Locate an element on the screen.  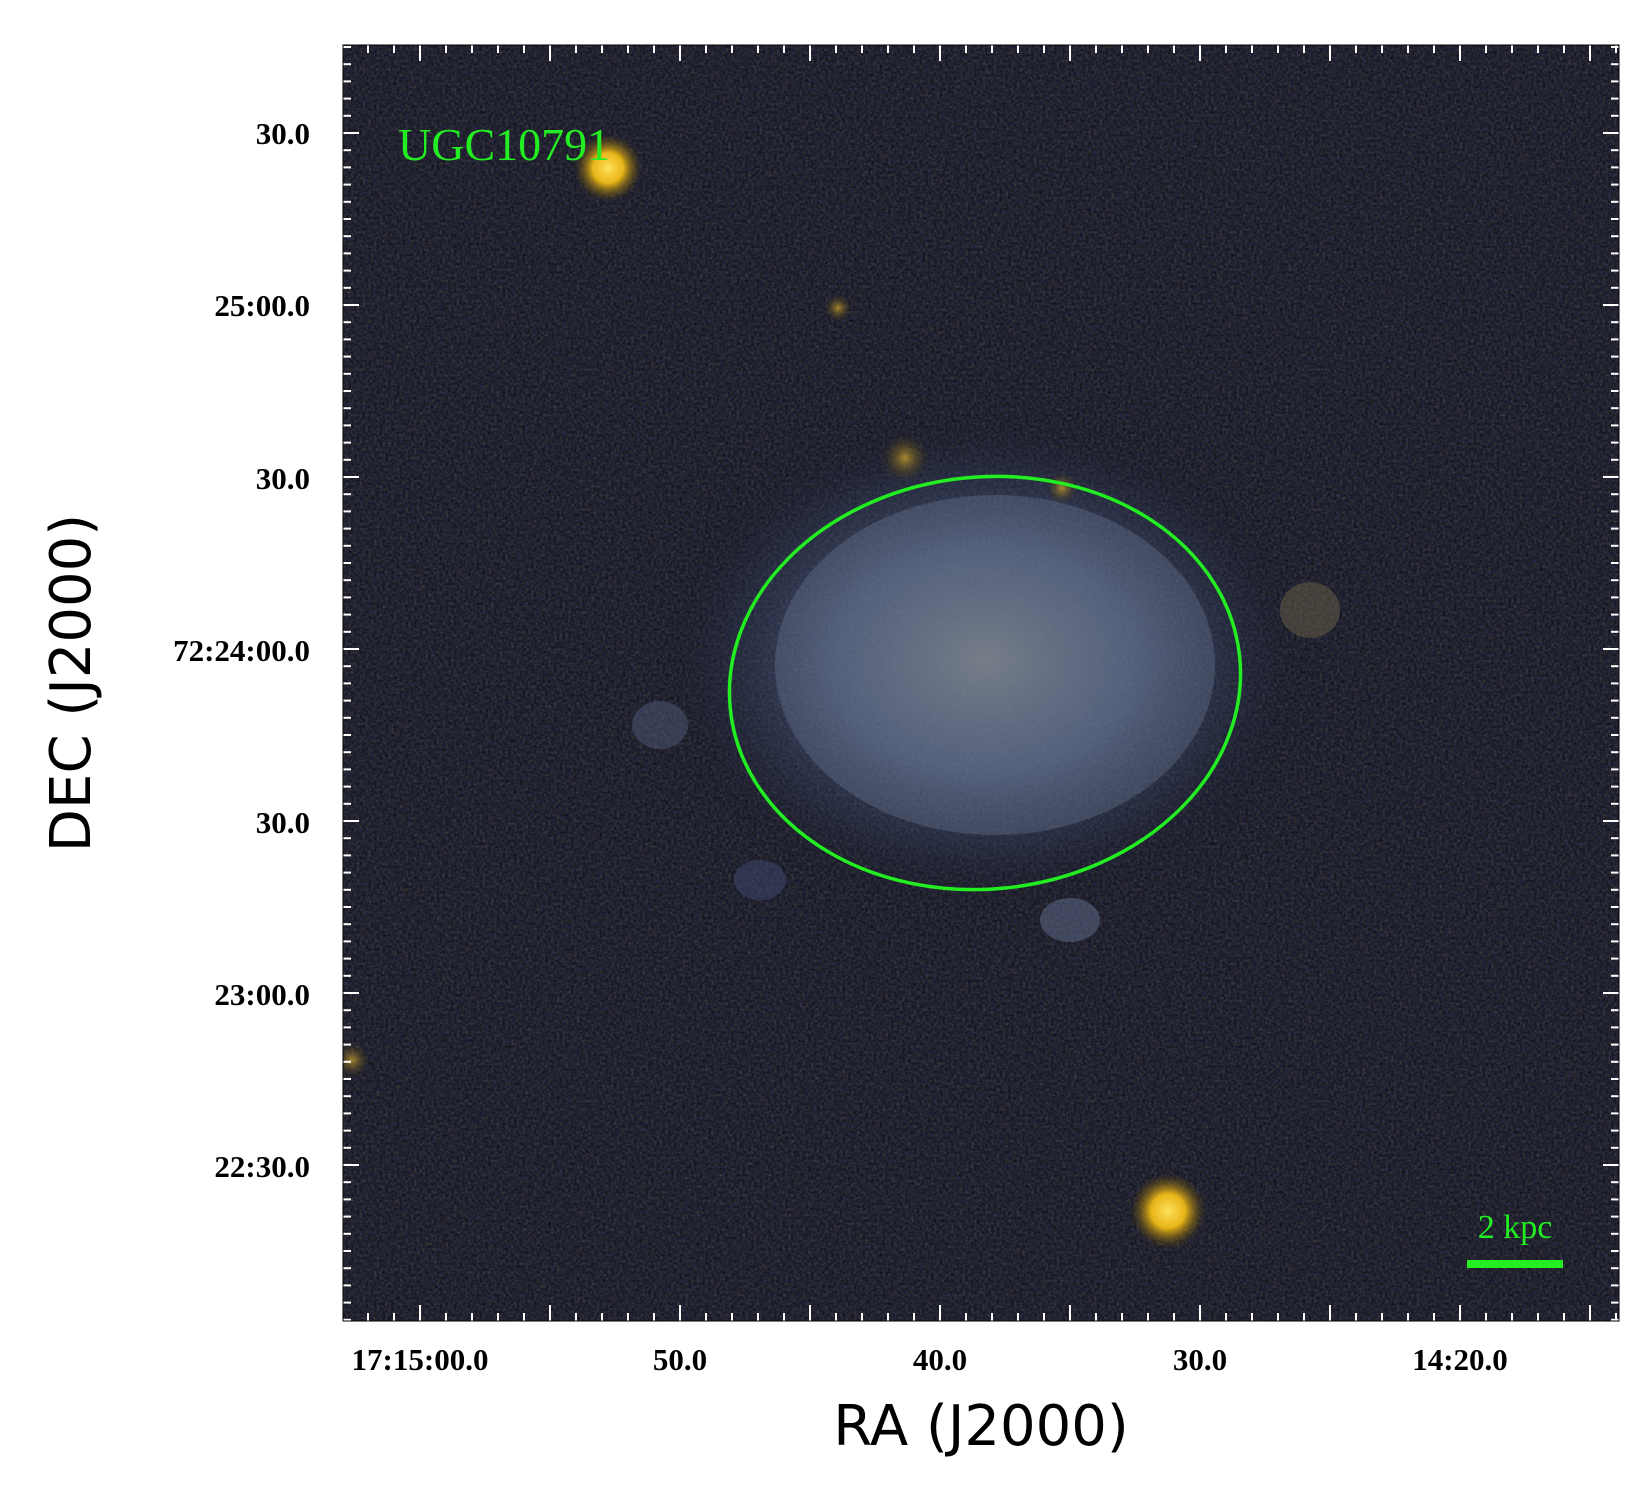
galaxy-halo is located at coordinates (985, 660).